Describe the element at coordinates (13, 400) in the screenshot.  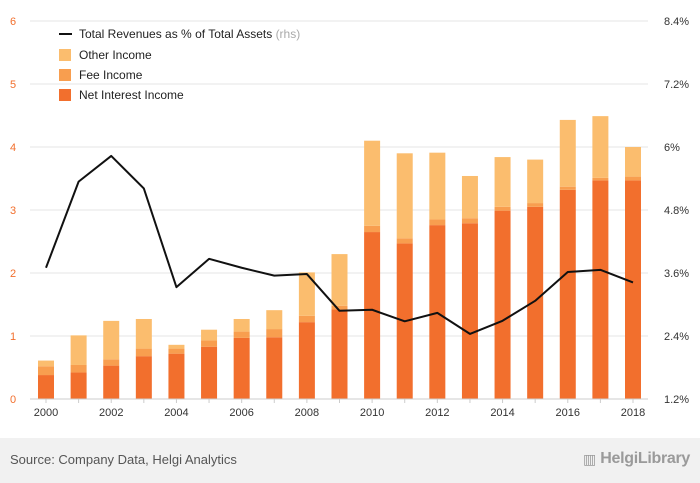
I see `y-tick-label: 0` at that location.